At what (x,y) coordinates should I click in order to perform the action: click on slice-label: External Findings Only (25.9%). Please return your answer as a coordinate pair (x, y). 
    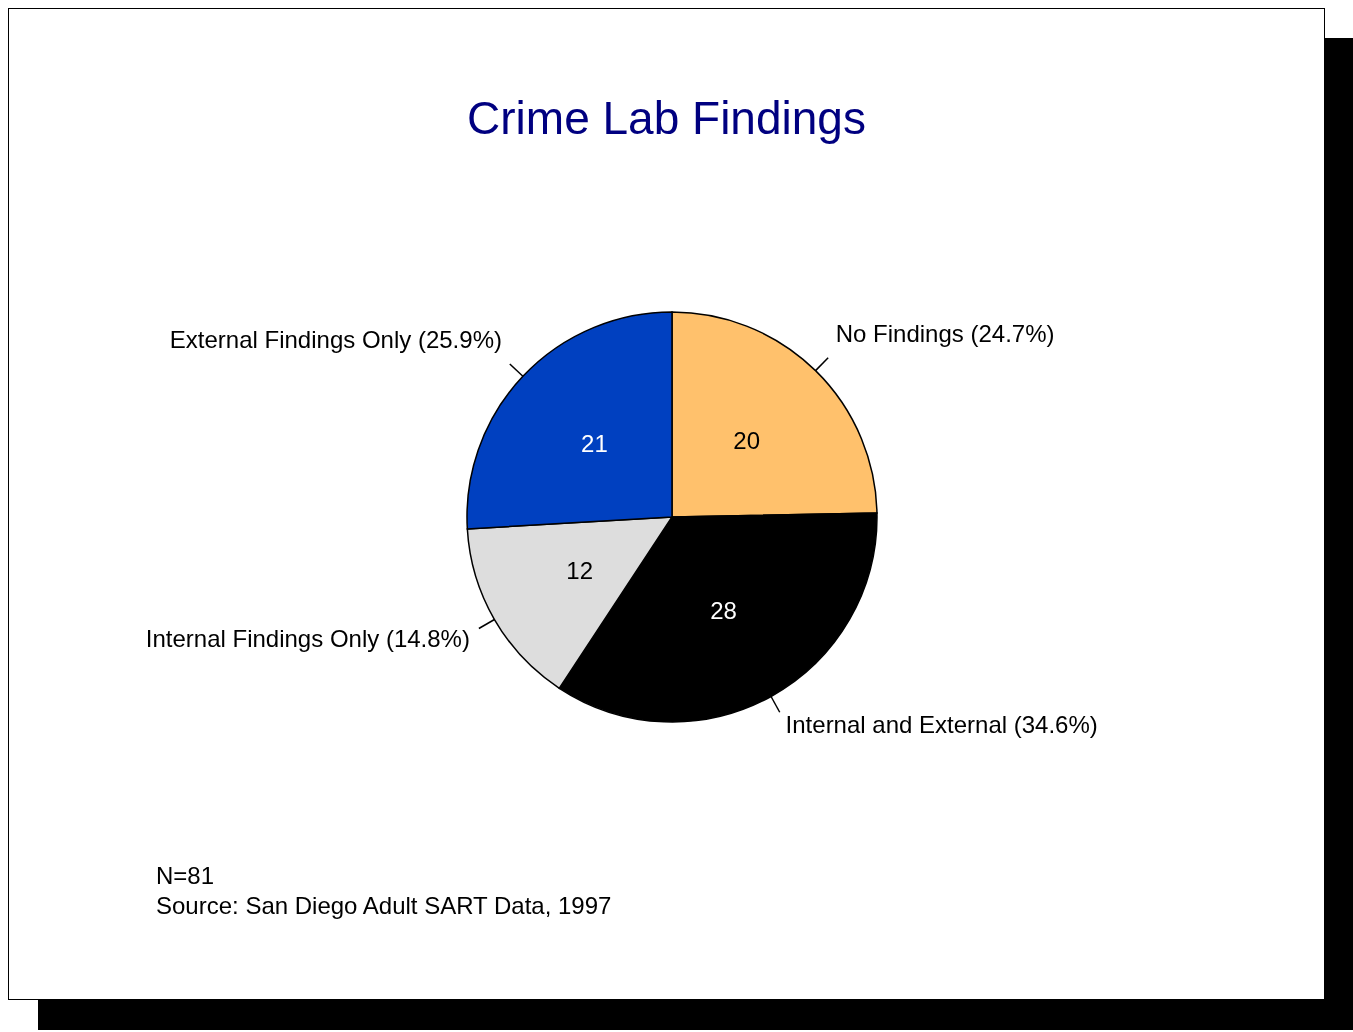
    Looking at the image, I should click on (335, 340).